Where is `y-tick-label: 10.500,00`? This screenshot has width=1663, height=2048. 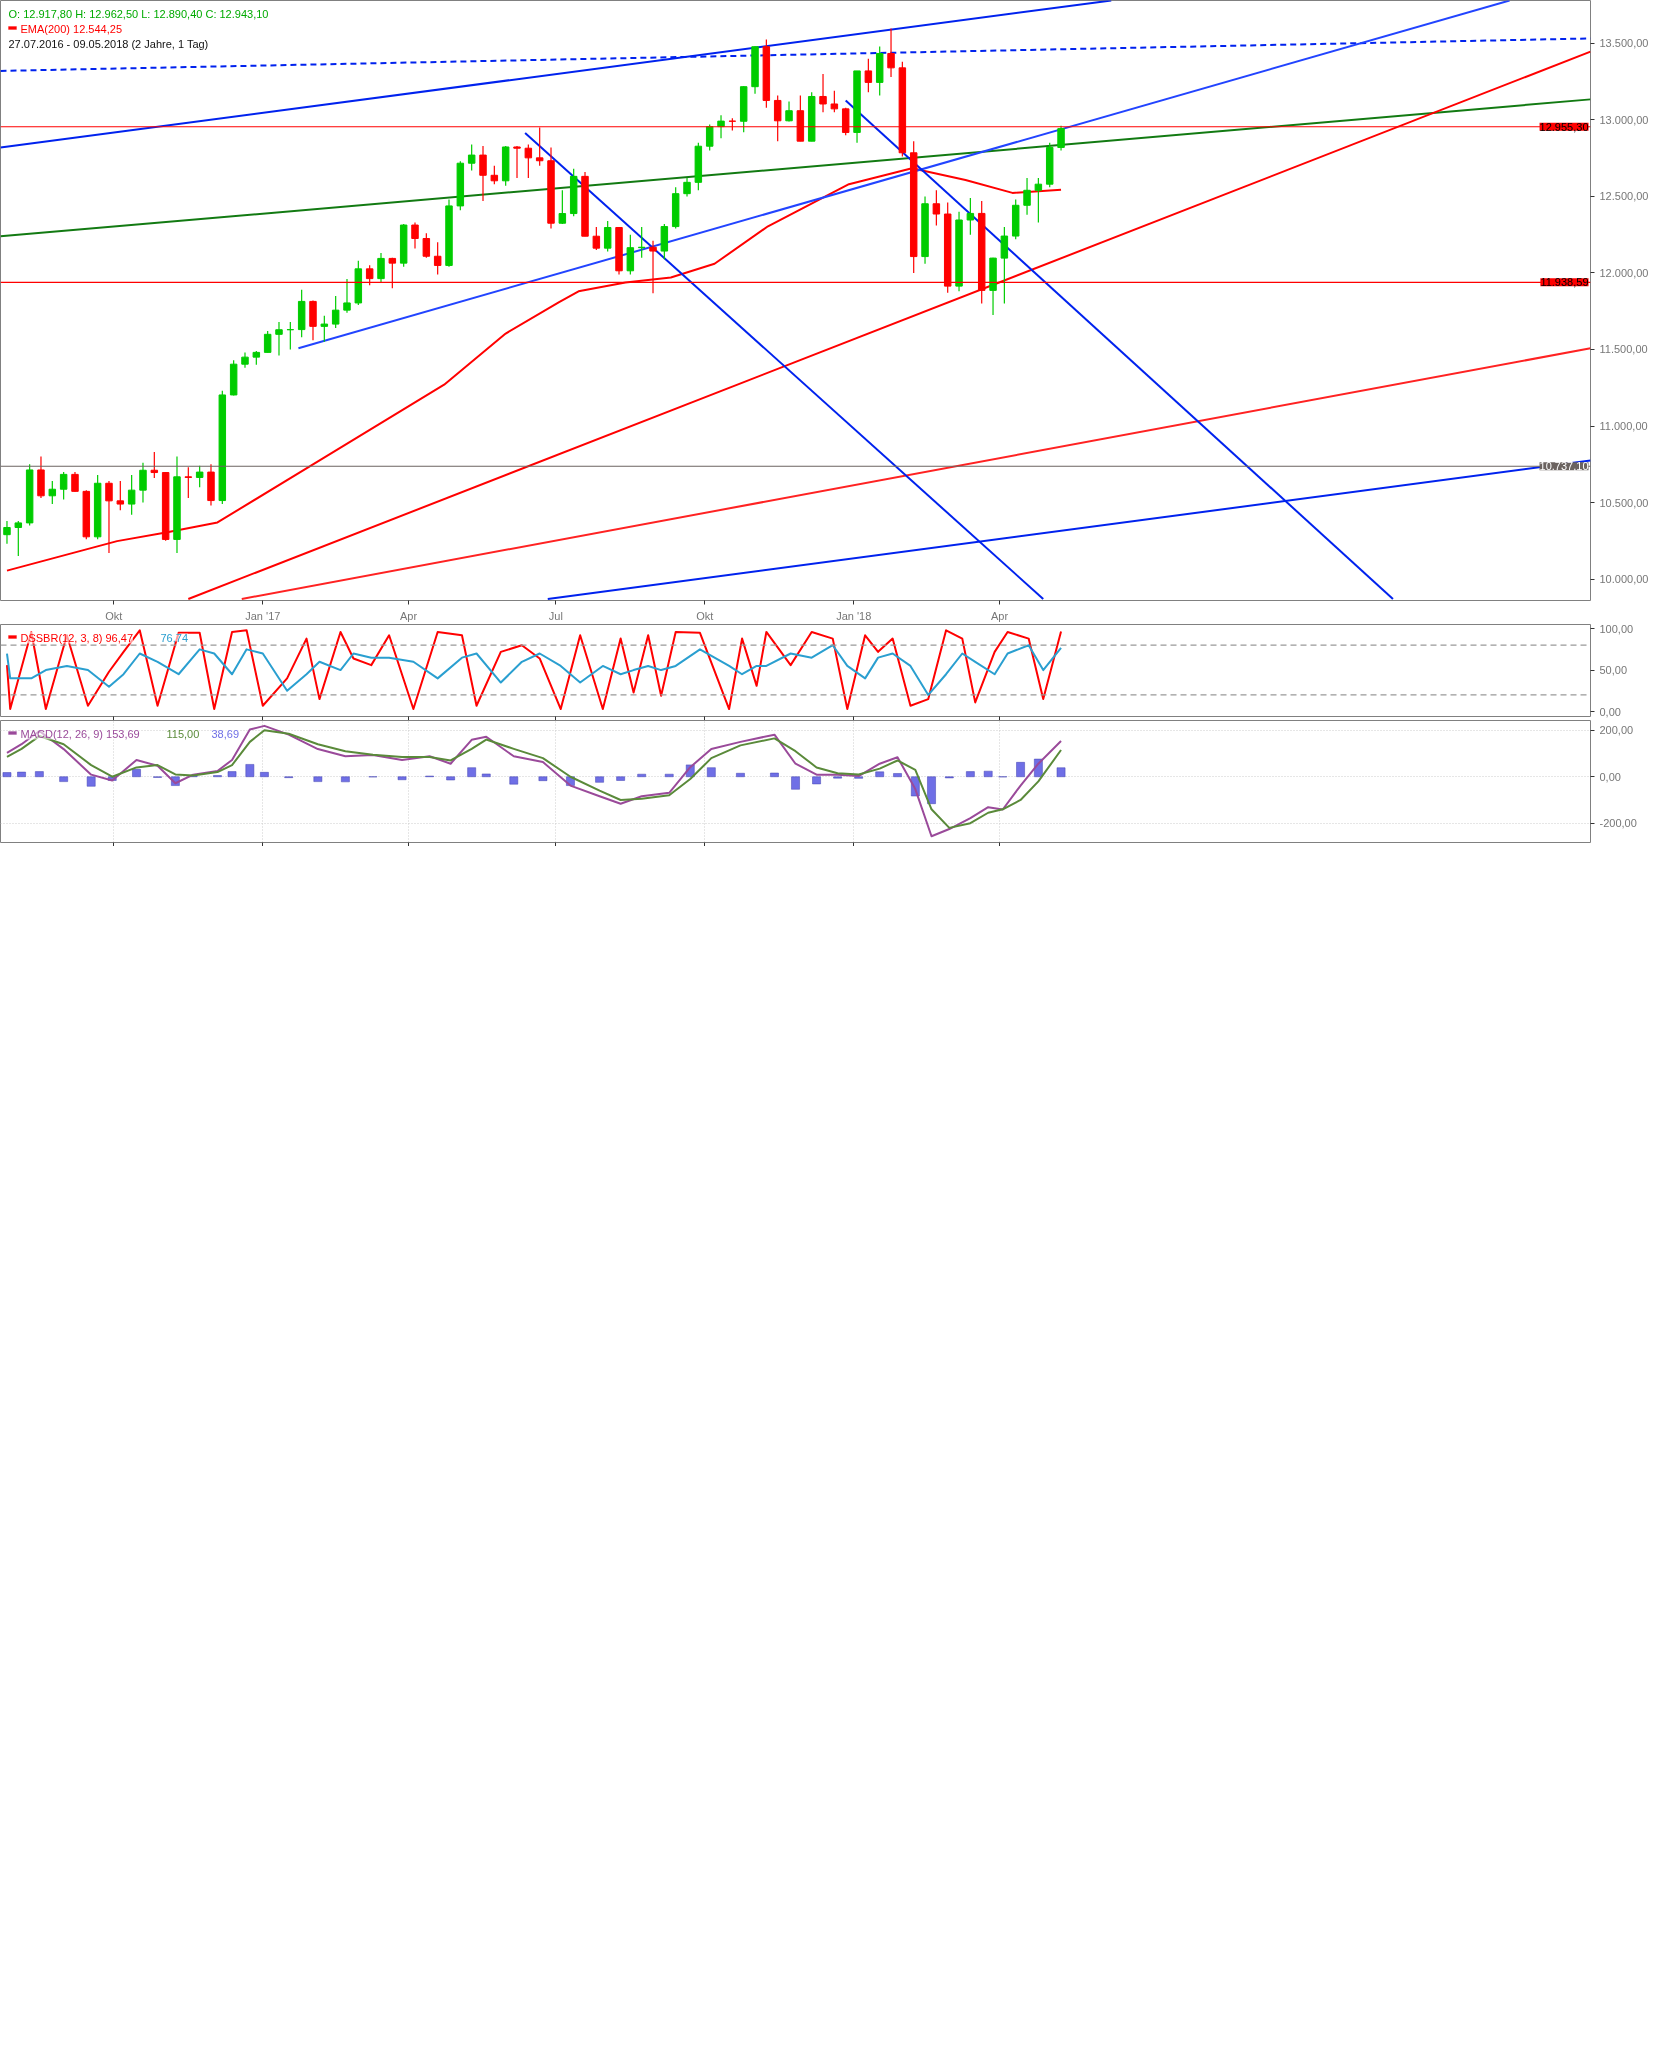 y-tick-label: 10.500,00 is located at coordinates (1624, 502).